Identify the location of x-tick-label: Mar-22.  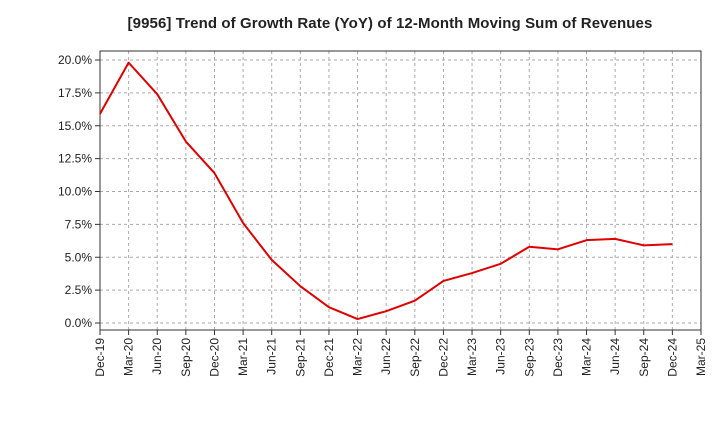
(358, 357).